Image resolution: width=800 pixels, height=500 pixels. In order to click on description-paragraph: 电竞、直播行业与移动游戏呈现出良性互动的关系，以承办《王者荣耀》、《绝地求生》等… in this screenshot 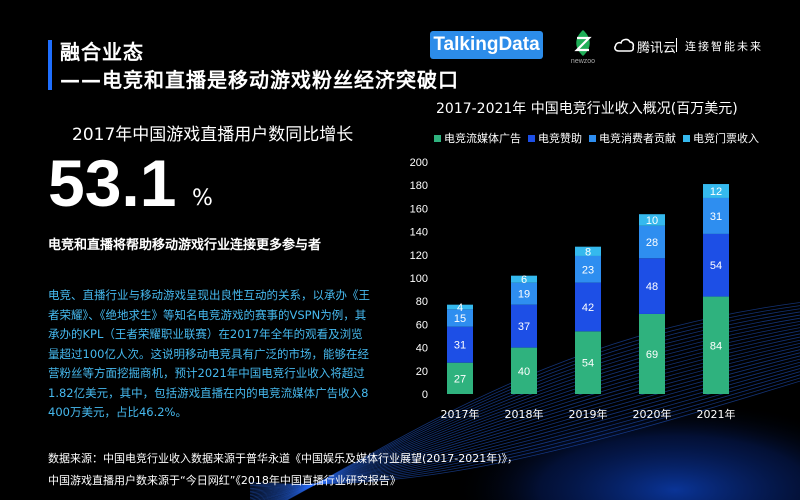, I will do `click(209, 353)`.